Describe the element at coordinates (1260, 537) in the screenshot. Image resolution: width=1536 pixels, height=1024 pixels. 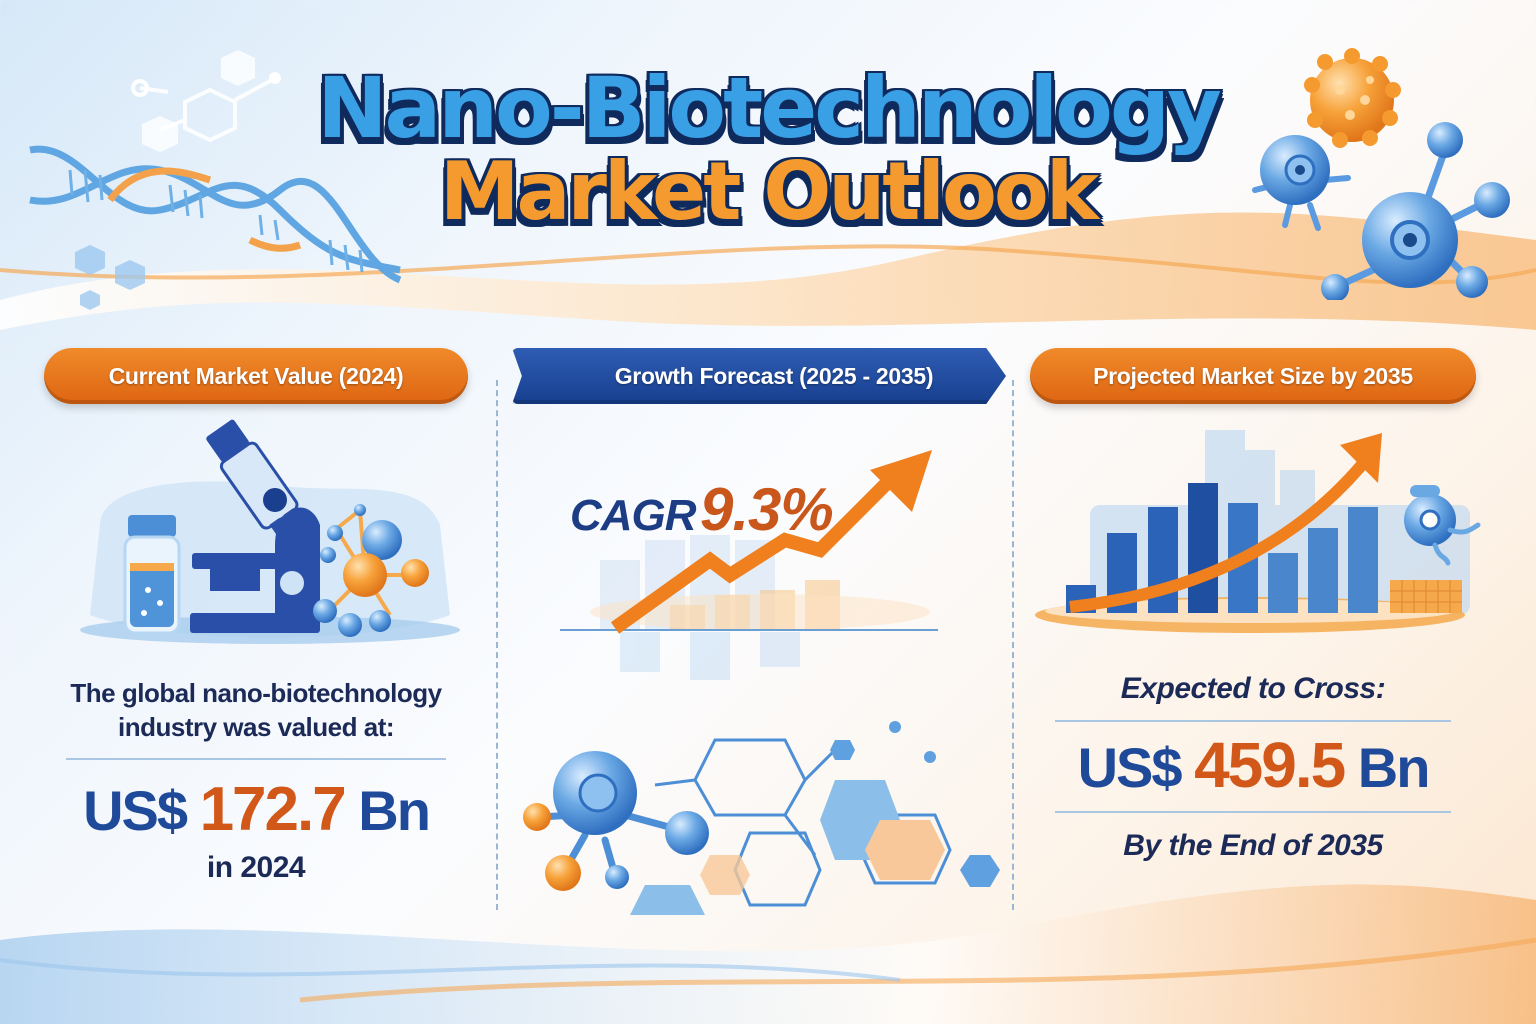
I see `projected-bar-chart-illustration` at that location.